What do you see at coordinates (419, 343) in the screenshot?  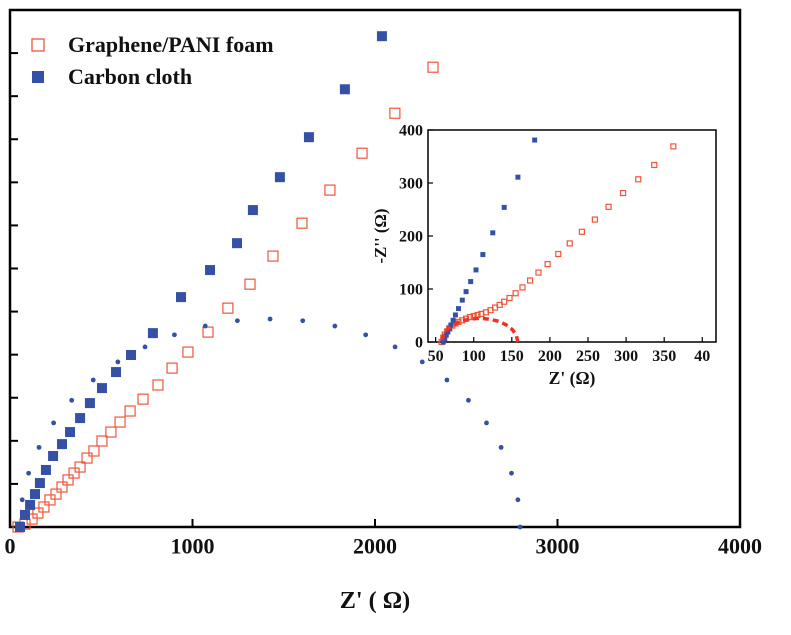 I see `y-tick-label: 0` at bounding box center [419, 343].